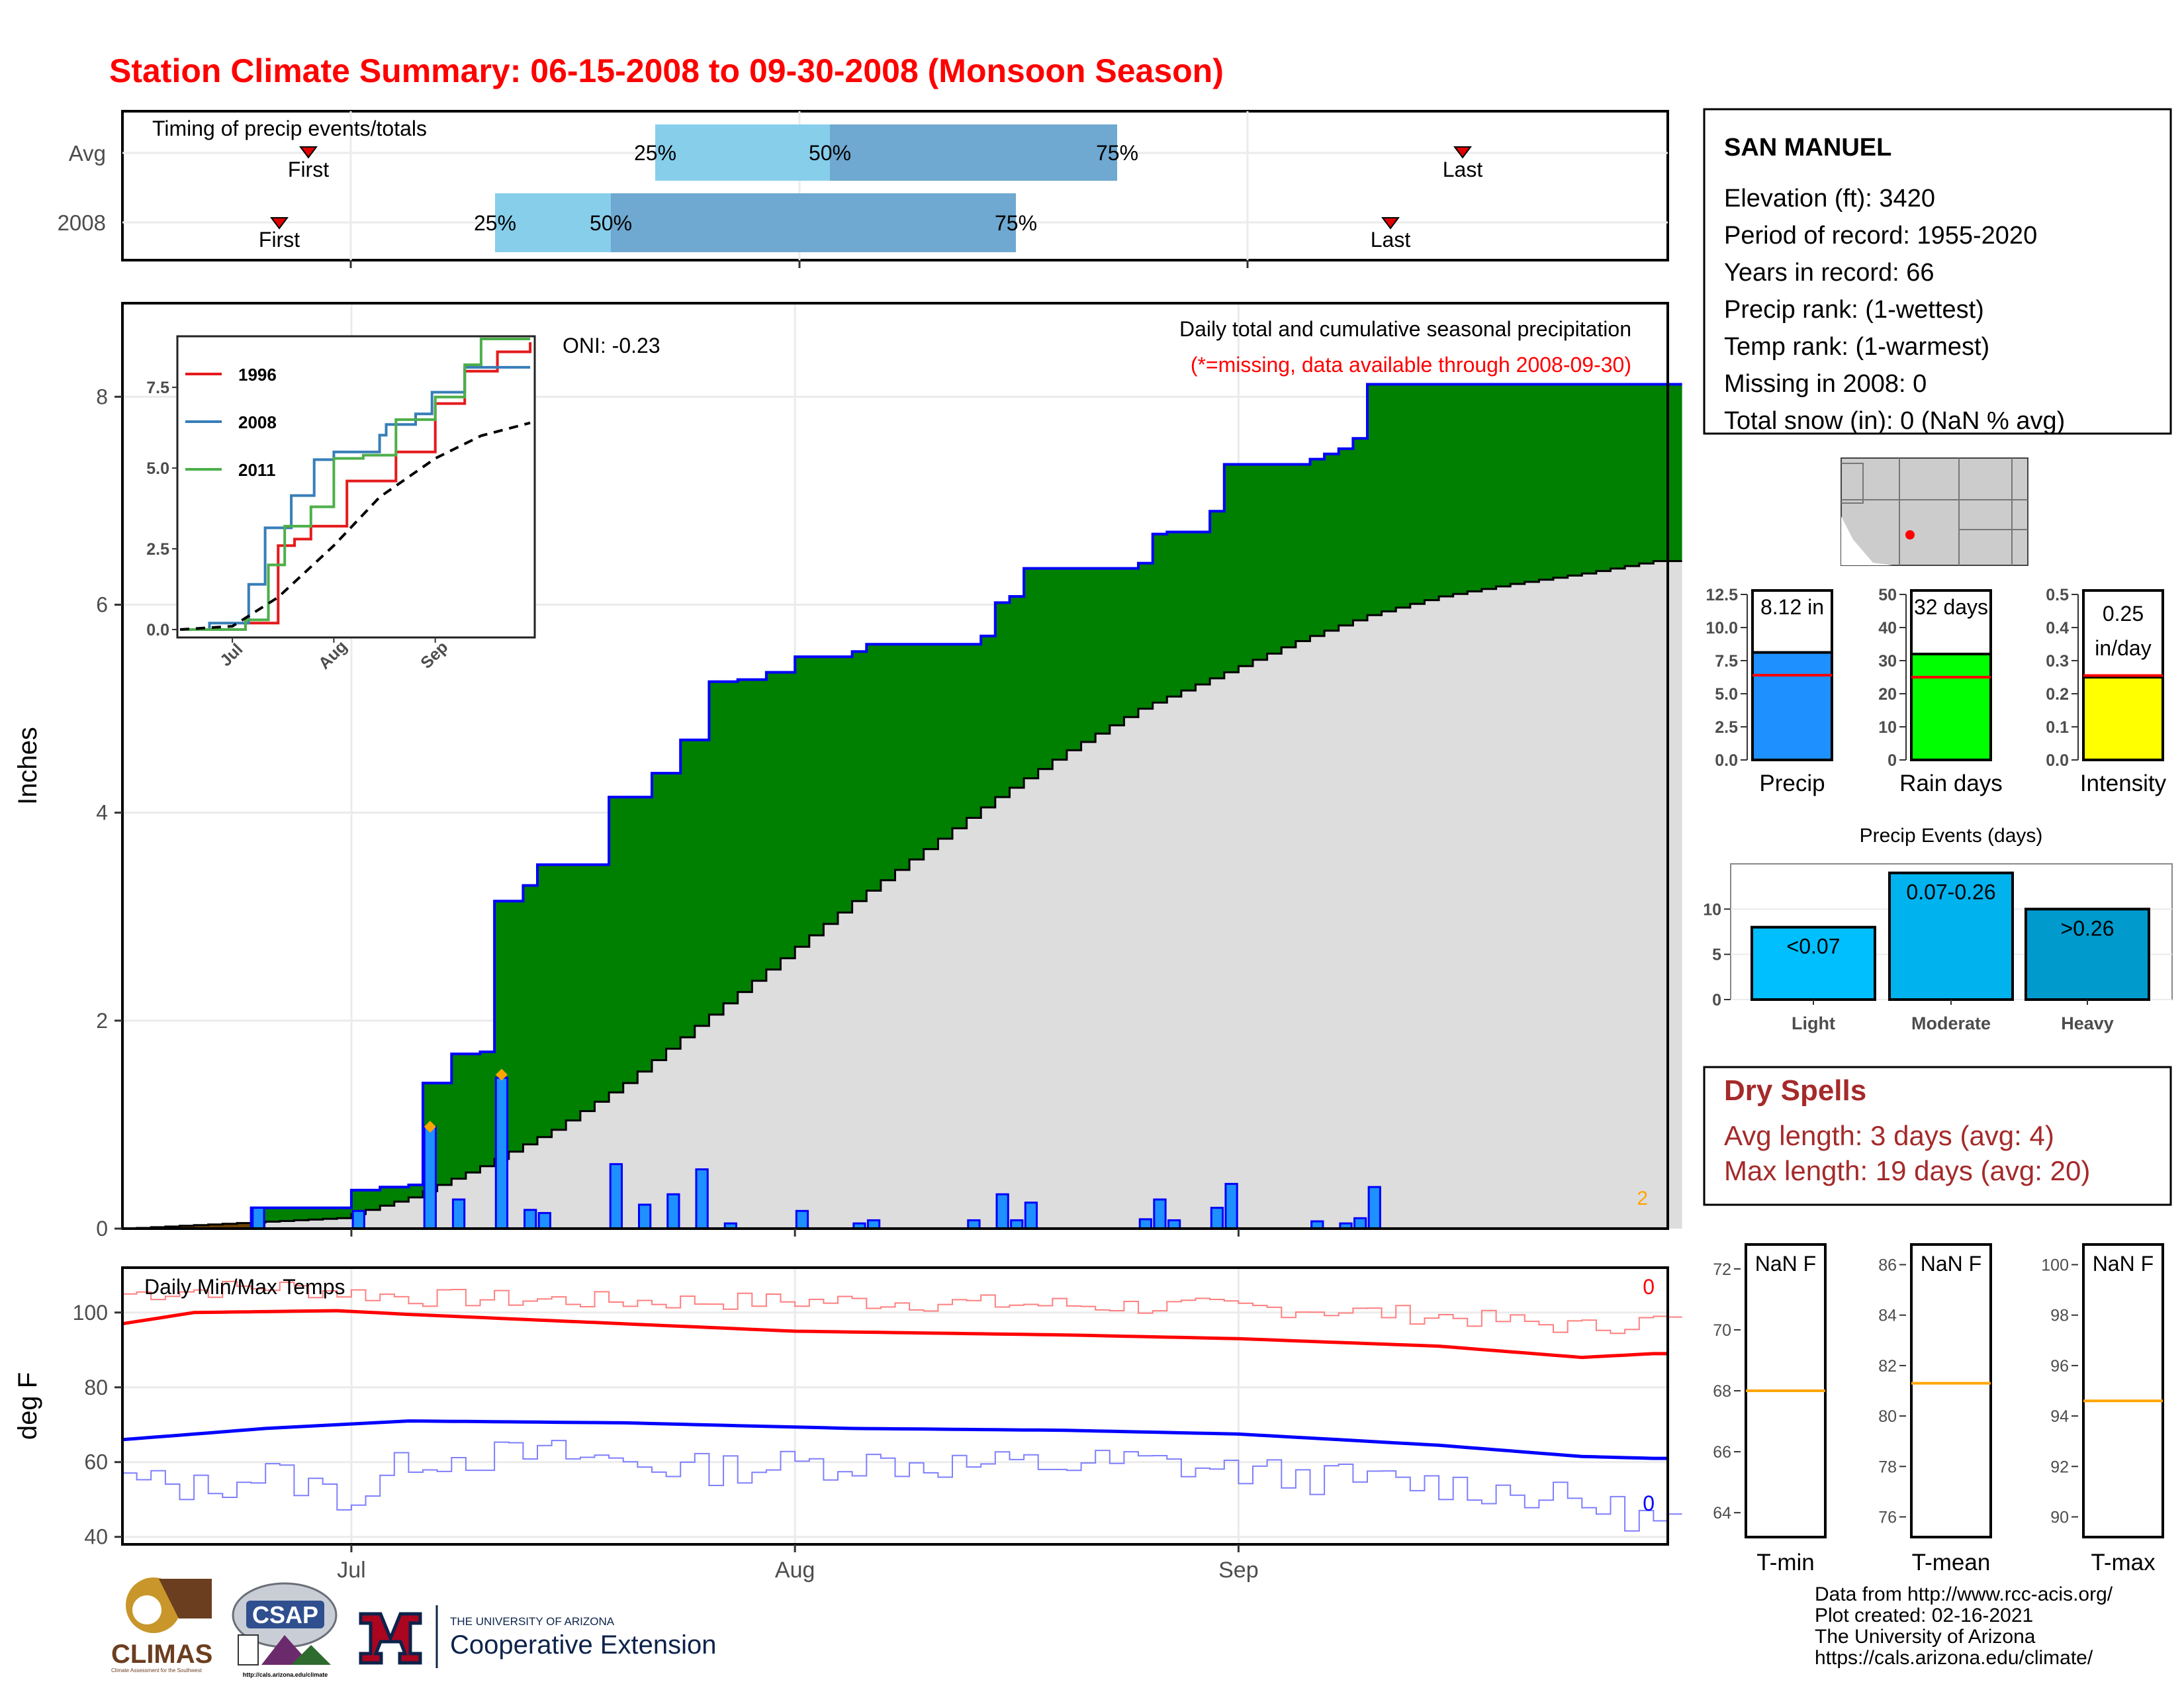 The height and width of the screenshot is (1688, 2184). What do you see at coordinates (308, 169) in the screenshot?
I see `avg-first-label: First` at bounding box center [308, 169].